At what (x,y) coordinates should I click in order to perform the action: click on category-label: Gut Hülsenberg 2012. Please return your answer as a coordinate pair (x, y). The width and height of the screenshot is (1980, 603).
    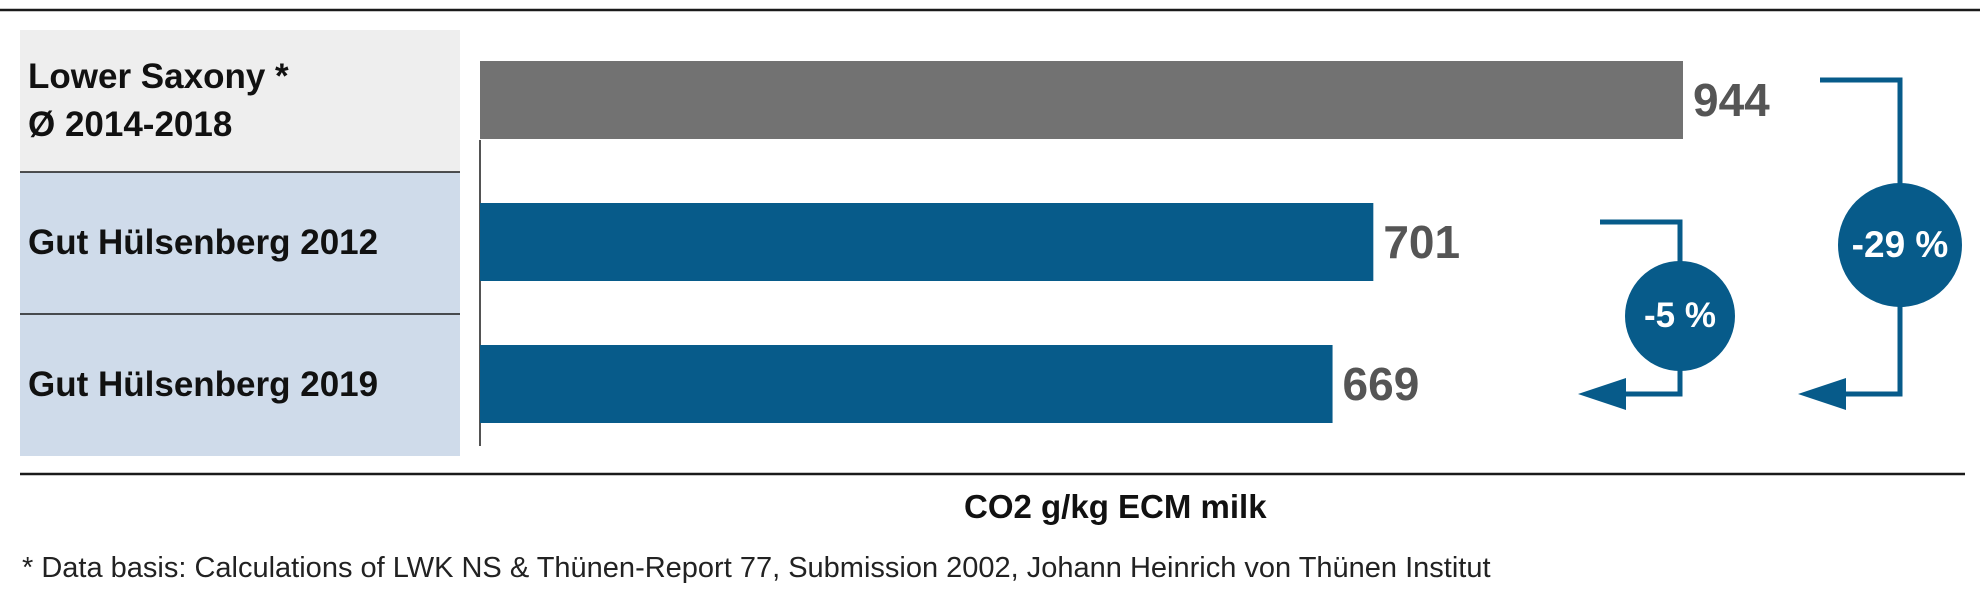
    Looking at the image, I should click on (203, 242).